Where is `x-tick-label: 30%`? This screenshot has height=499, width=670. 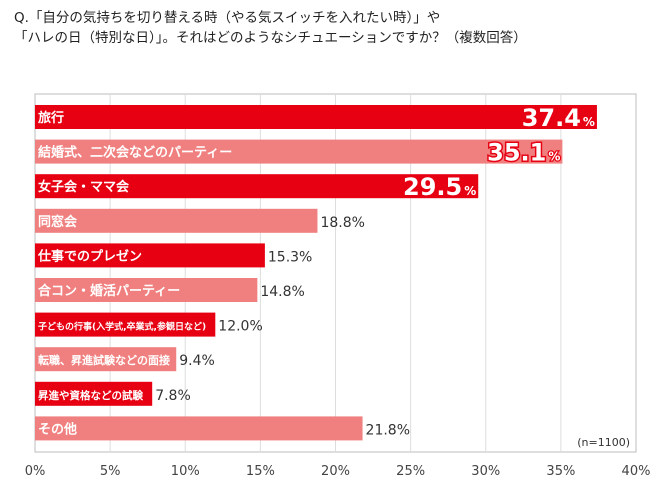 x-tick-label: 30% is located at coordinates (485, 471).